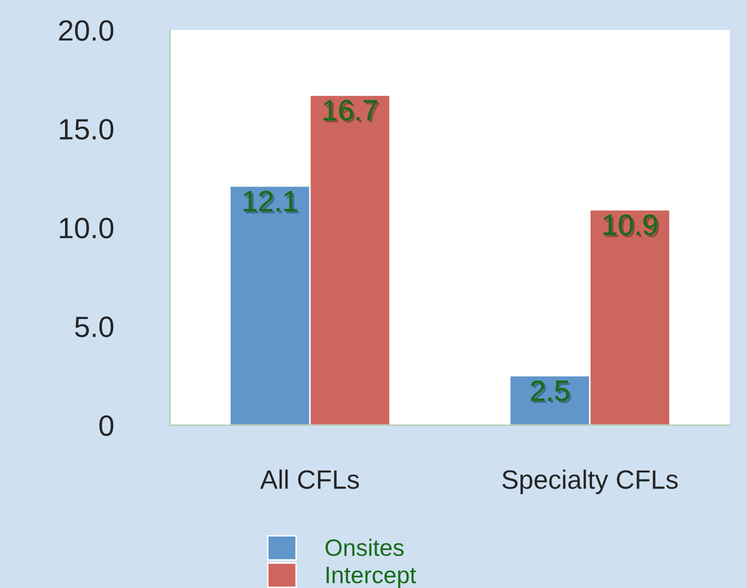 The width and height of the screenshot is (747, 588). Describe the element at coordinates (551, 392) in the screenshot. I see `data-label: 2.5` at that location.